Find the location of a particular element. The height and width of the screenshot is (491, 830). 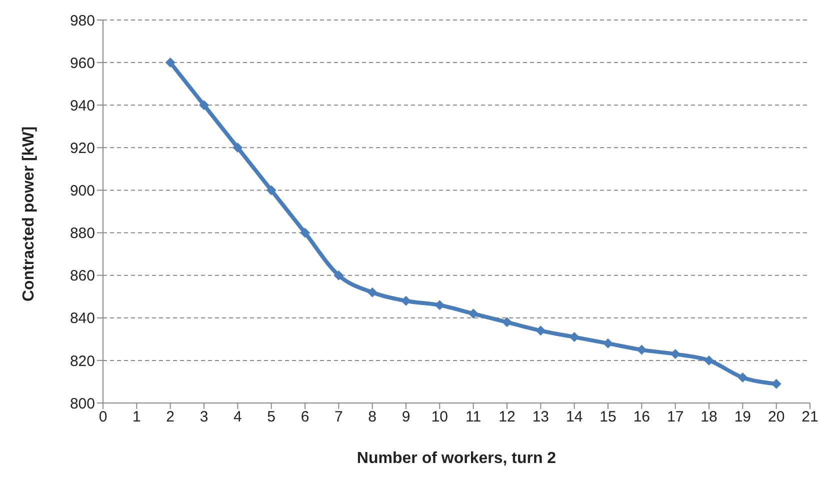

x-tick-label: 0 is located at coordinates (103, 417).